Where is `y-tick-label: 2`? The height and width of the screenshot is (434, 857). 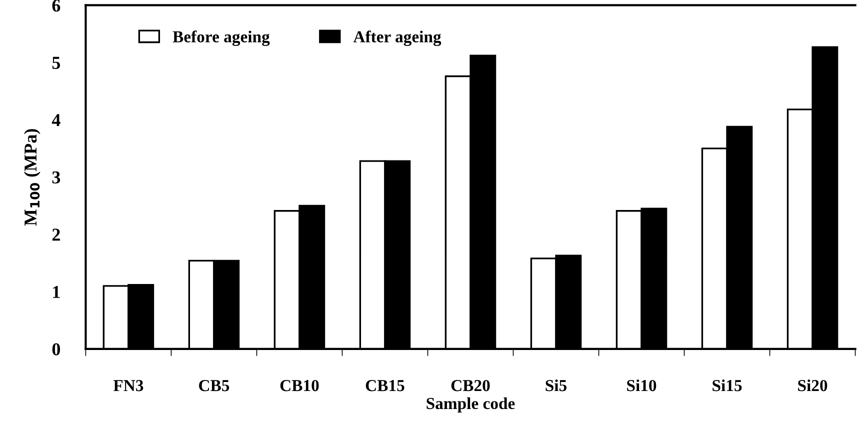 y-tick-label: 2 is located at coordinates (56, 234).